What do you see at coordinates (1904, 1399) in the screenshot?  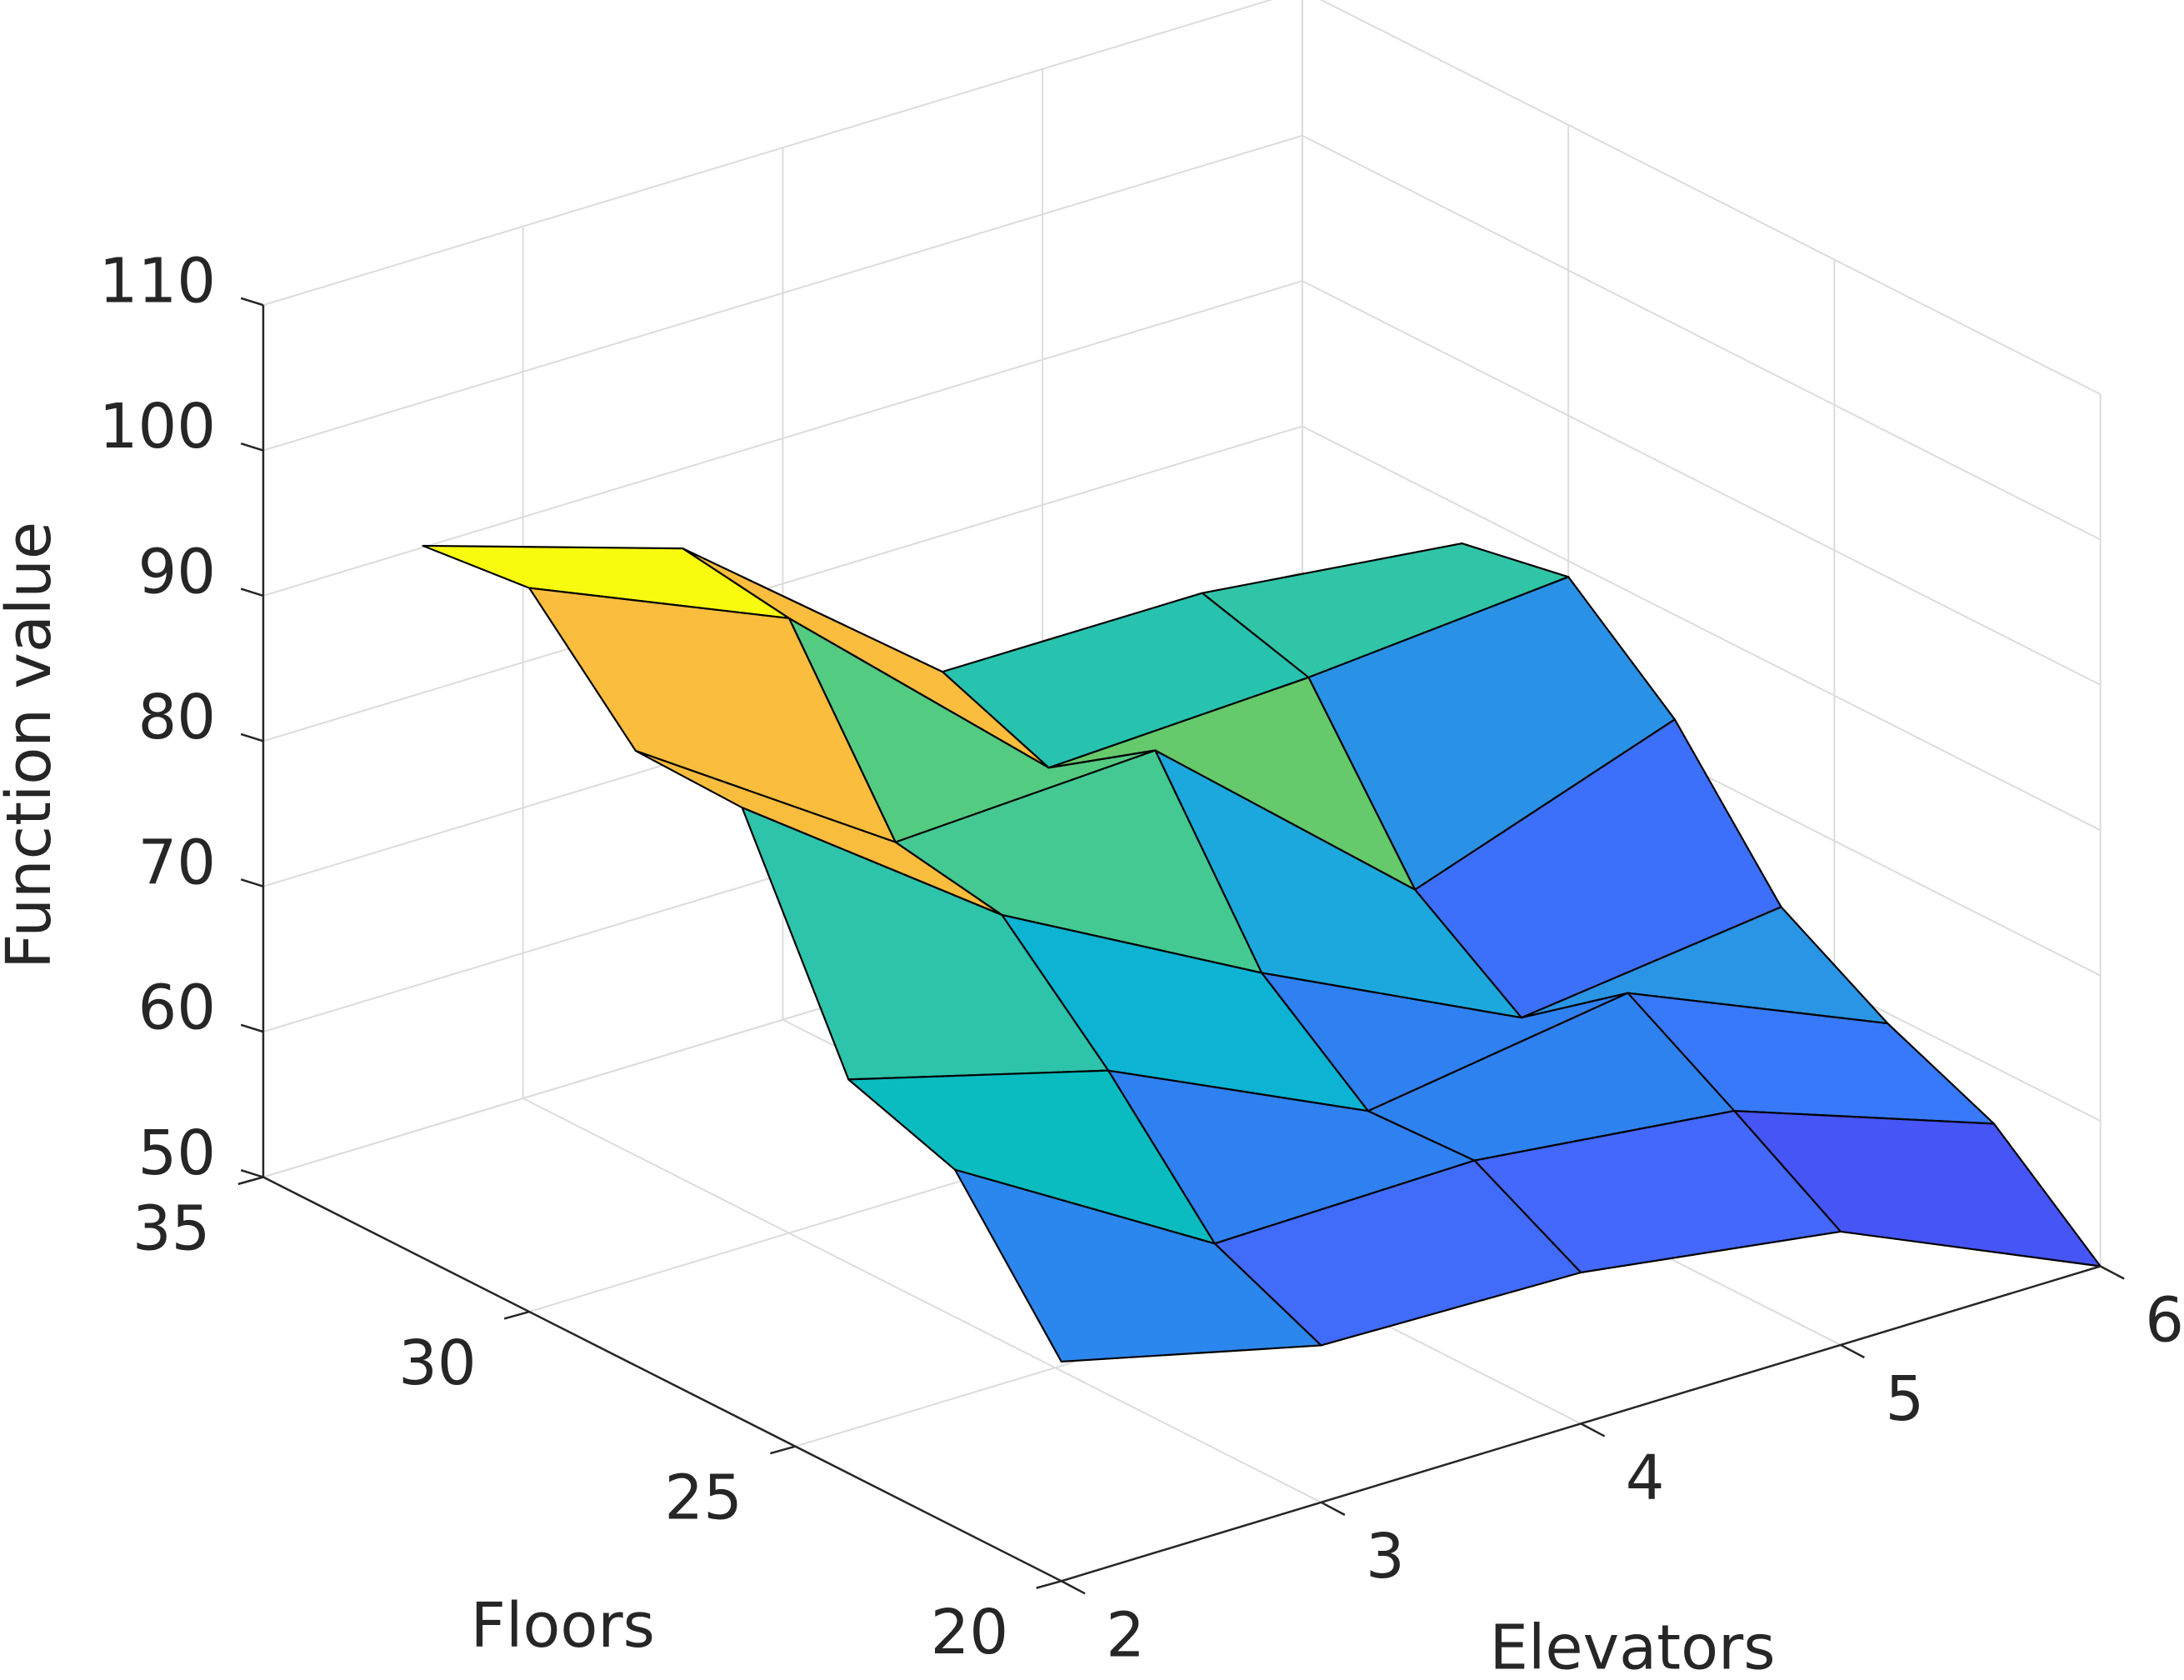 I see `x-tick-label: 5` at bounding box center [1904, 1399].